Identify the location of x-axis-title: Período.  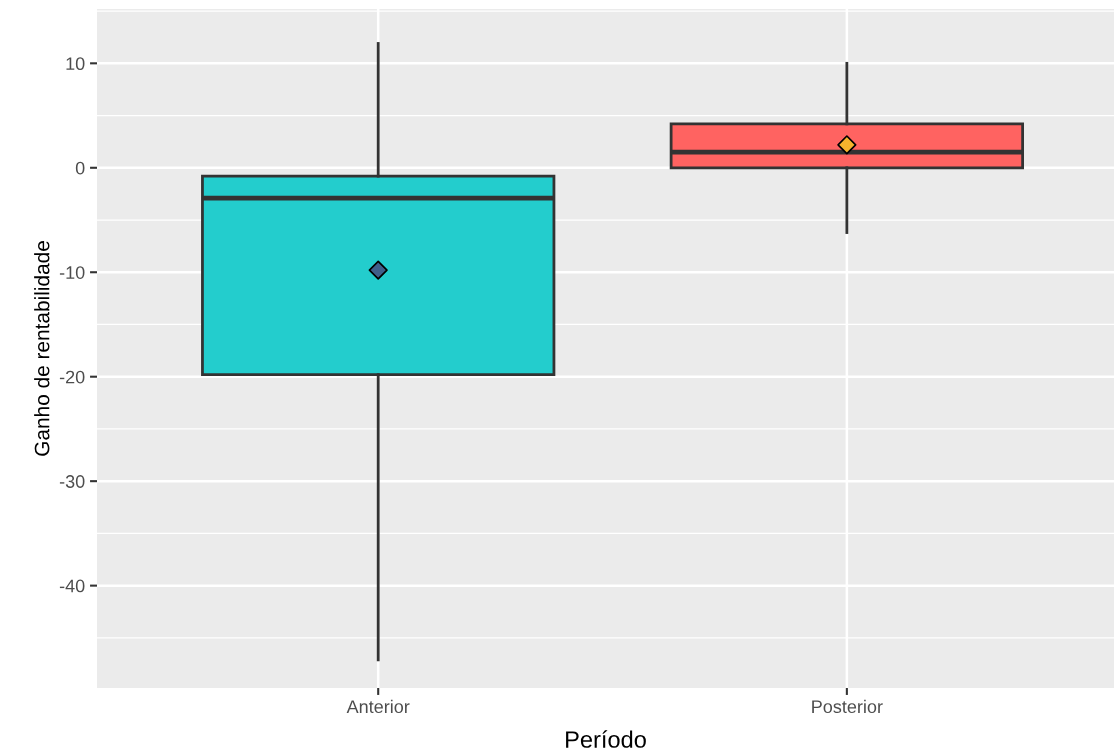
(606, 739).